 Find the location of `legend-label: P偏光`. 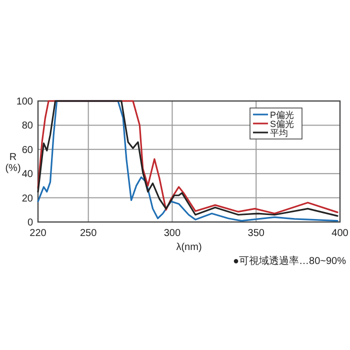

legend-label: P偏光 is located at coordinates (282, 115).